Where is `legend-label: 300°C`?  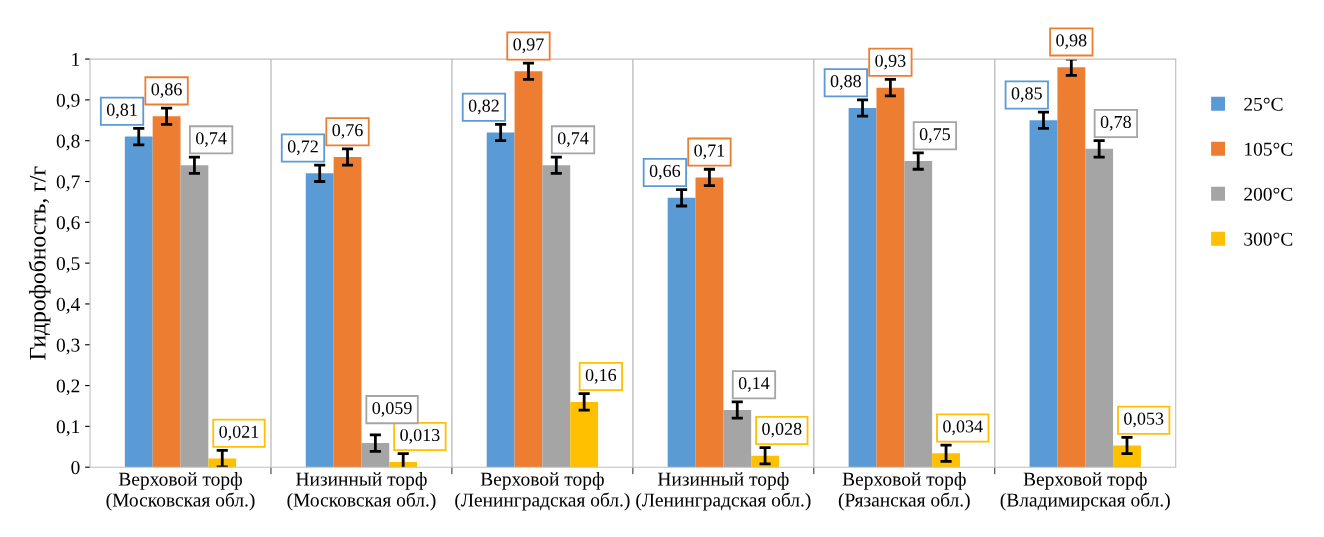
legend-label: 300°C is located at coordinates (1268, 239).